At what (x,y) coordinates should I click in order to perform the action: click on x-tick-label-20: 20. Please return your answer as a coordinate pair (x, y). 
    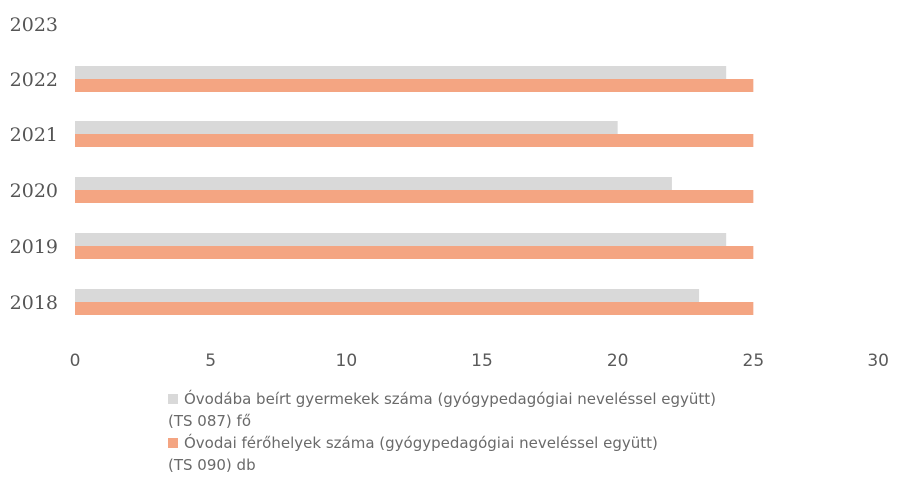
    Looking at the image, I should click on (618, 361).